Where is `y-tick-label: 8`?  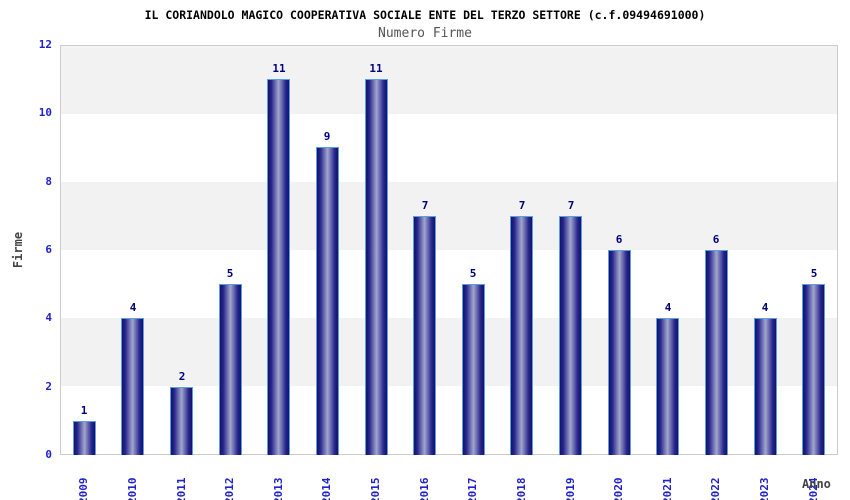 y-tick-label: 8 is located at coordinates (48, 181).